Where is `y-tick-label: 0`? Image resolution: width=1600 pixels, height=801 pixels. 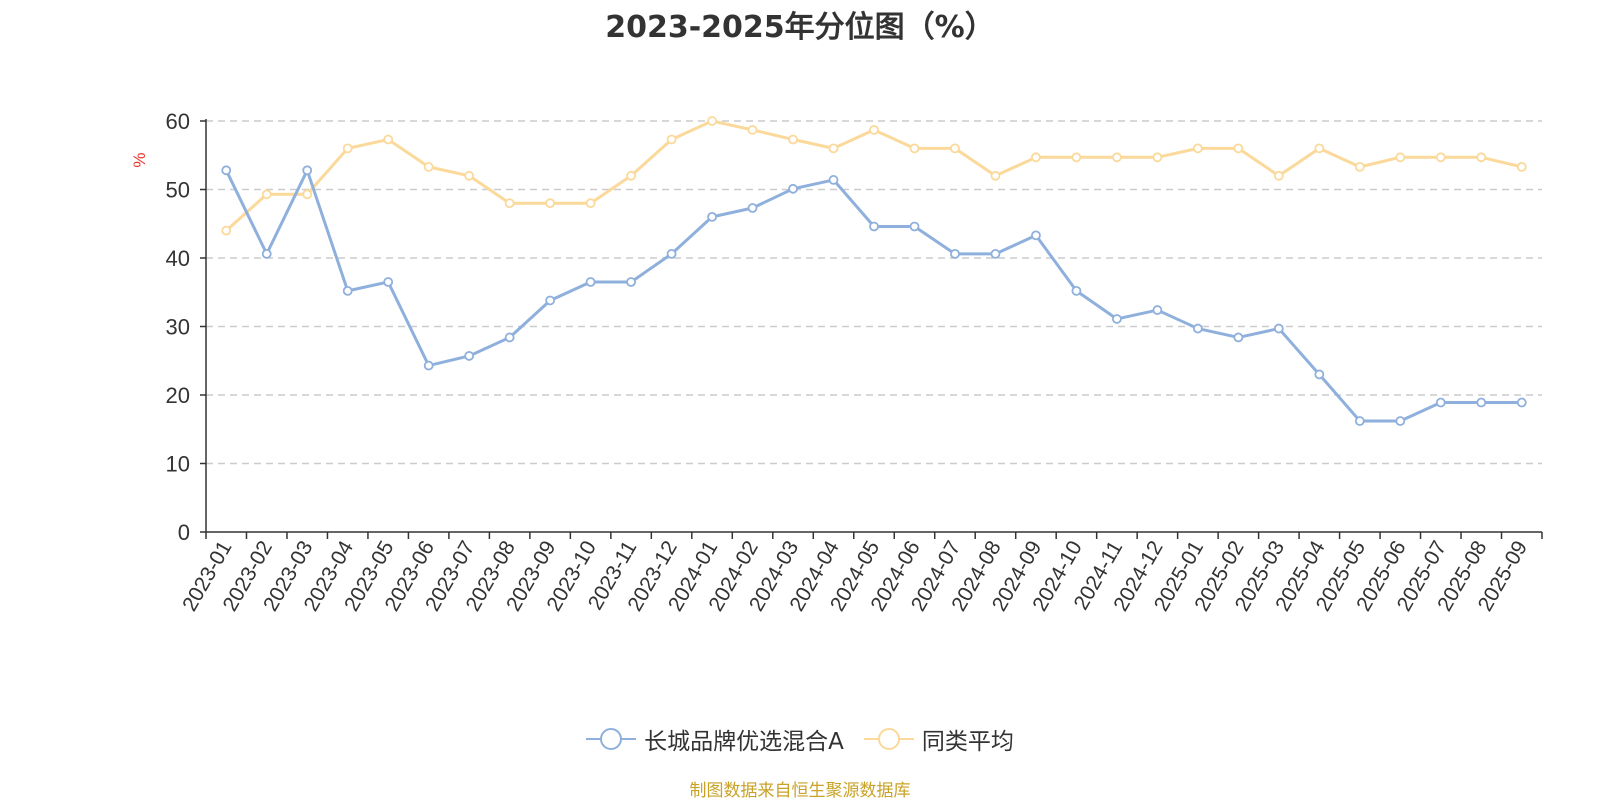 y-tick-label: 0 is located at coordinates (184, 532).